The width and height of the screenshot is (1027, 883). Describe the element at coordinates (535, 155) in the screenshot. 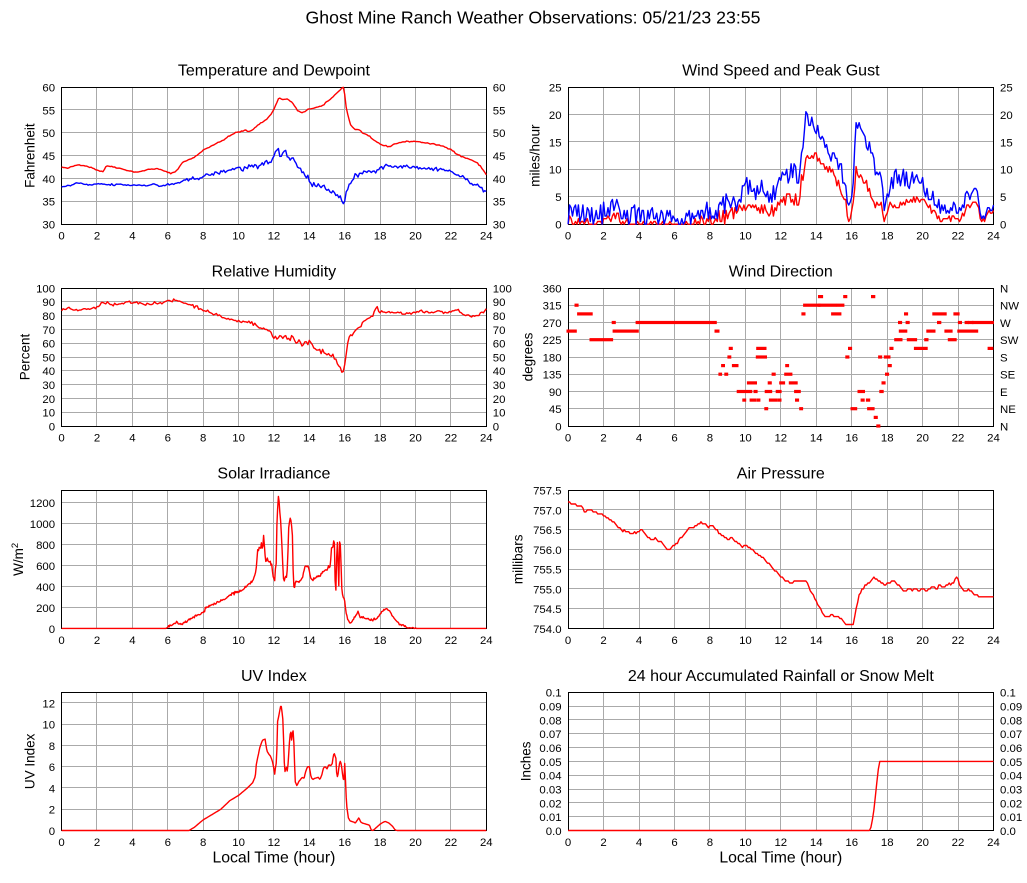

I see `svg-text: miles/hour` at that location.